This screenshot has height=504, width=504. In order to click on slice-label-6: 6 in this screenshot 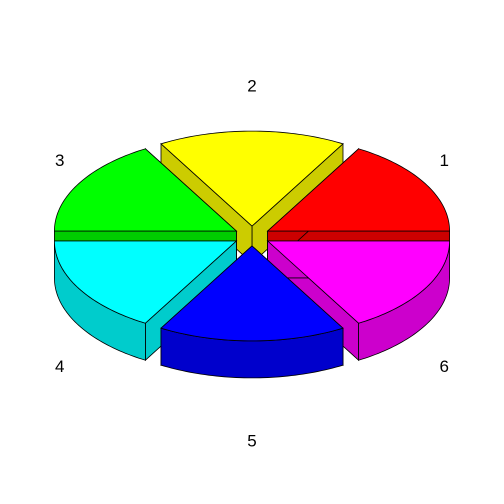, I will do `click(444, 366)`.